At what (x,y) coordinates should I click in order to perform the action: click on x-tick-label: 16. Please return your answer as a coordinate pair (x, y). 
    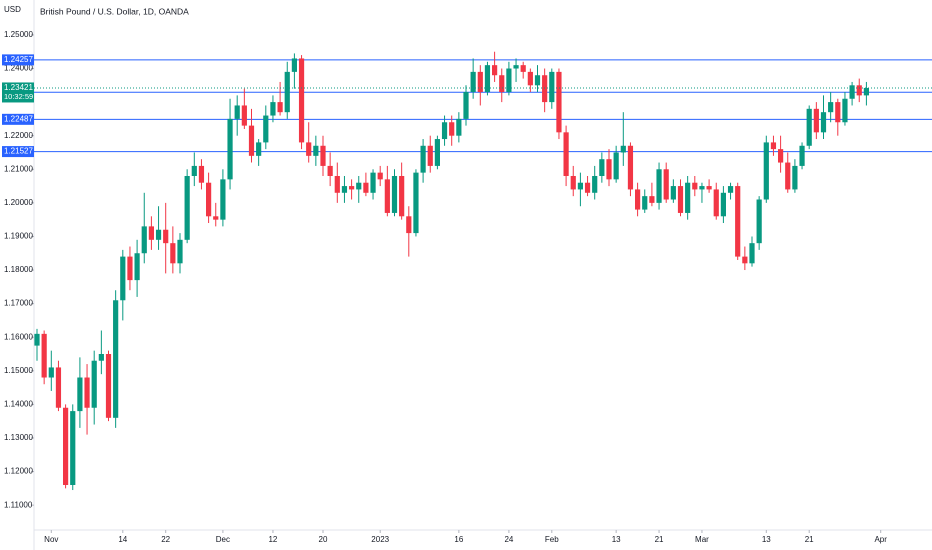
    Looking at the image, I should click on (458, 539).